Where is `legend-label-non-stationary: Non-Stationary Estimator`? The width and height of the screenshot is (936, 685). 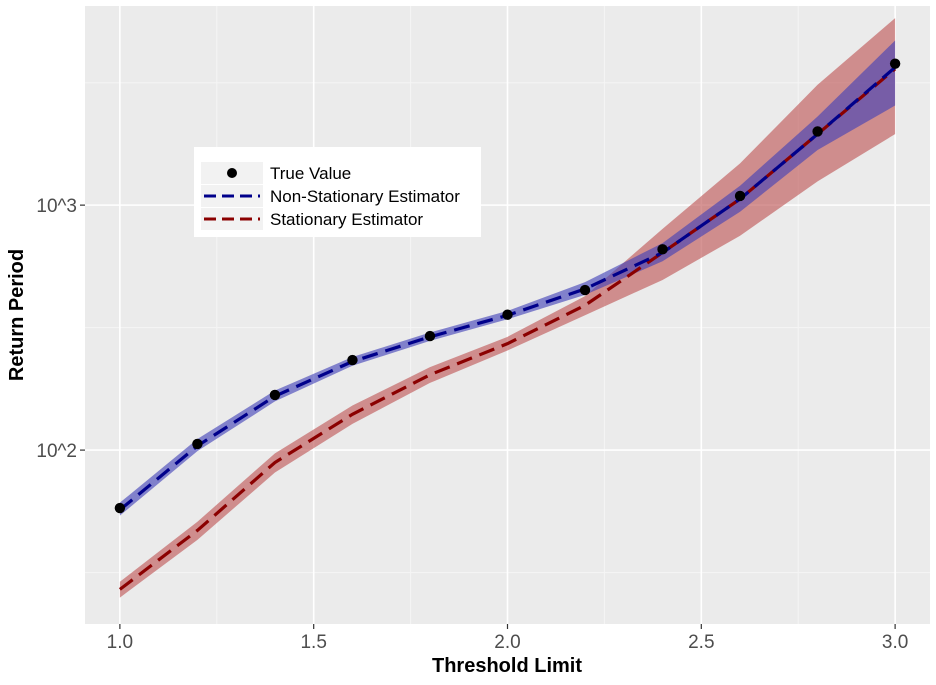 legend-label-non-stationary: Non-Stationary Estimator is located at coordinates (365, 196).